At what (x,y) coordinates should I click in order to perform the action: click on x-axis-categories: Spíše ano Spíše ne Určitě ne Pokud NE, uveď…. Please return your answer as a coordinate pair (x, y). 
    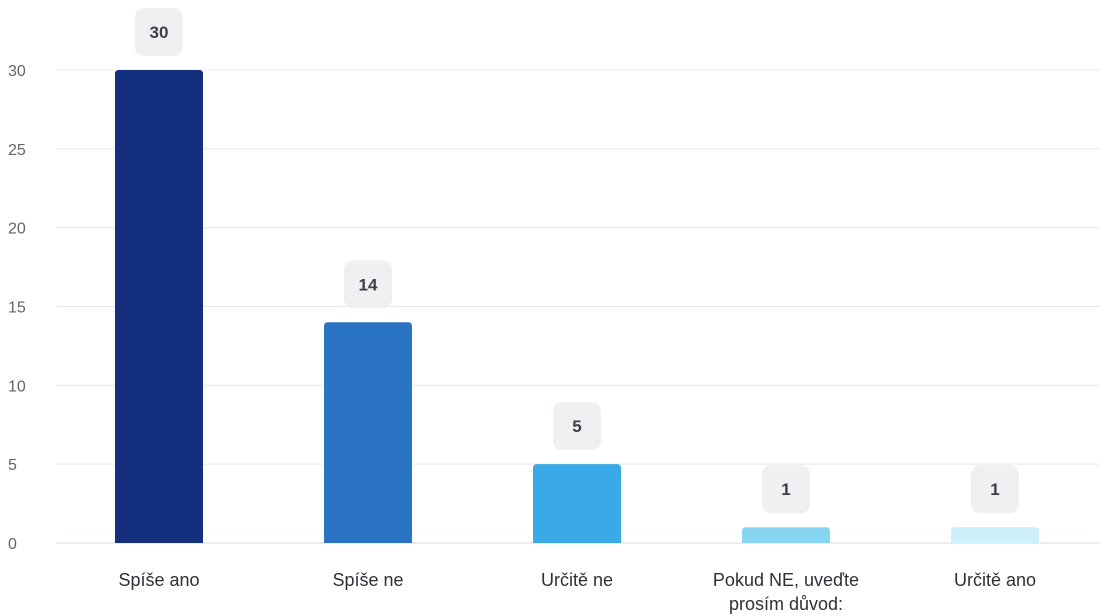
    Looking at the image, I should click on (577, 592).